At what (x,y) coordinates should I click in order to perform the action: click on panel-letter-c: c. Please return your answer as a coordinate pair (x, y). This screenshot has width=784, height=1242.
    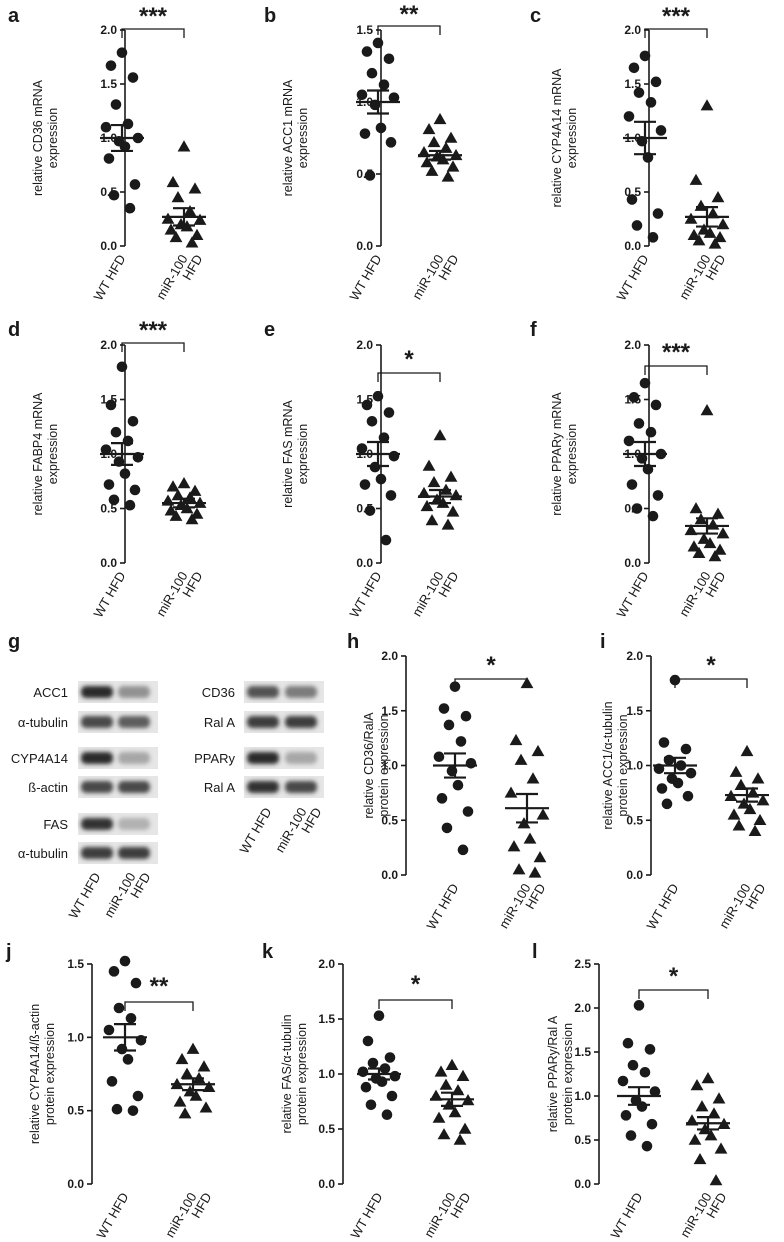
    Looking at the image, I should click on (535, 16).